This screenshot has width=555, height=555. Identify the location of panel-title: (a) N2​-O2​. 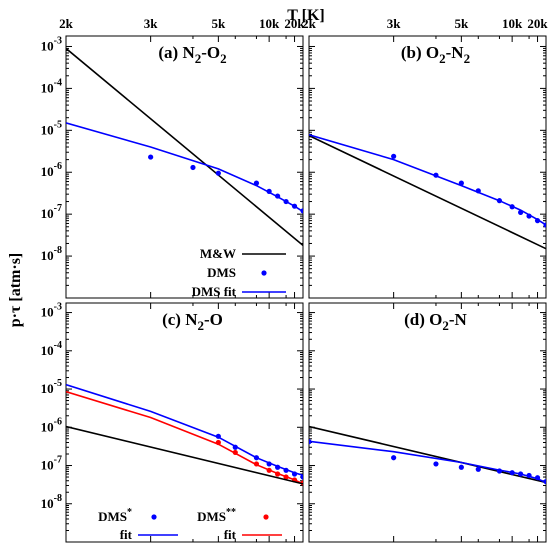
(192, 54).